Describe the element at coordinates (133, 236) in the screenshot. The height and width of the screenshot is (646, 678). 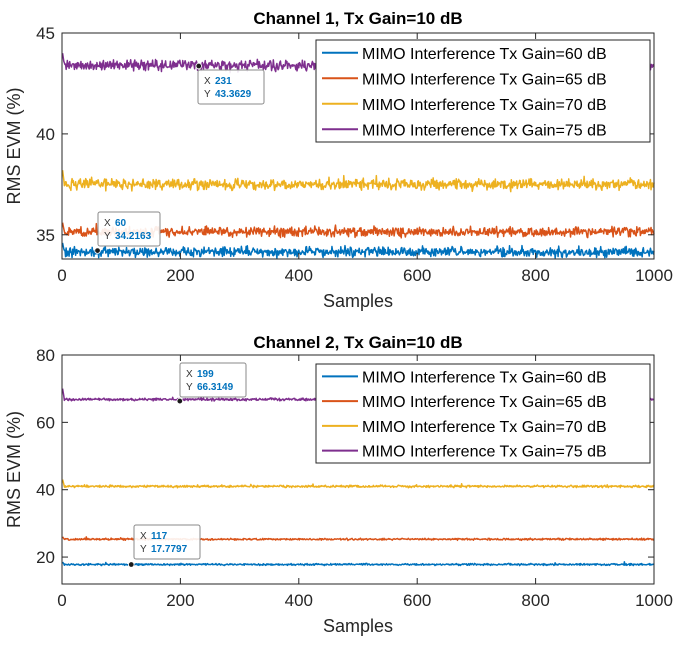
I see `datatip-y-value: 34.2163` at that location.